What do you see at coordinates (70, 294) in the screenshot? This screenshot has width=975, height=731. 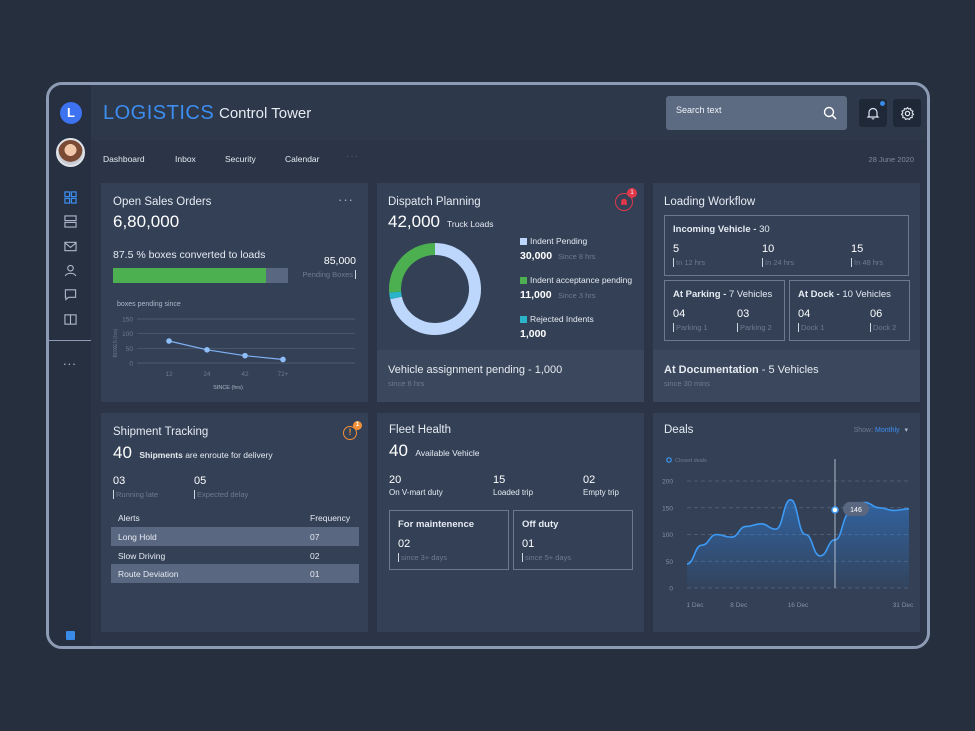 I see `chat-icon` at bounding box center [70, 294].